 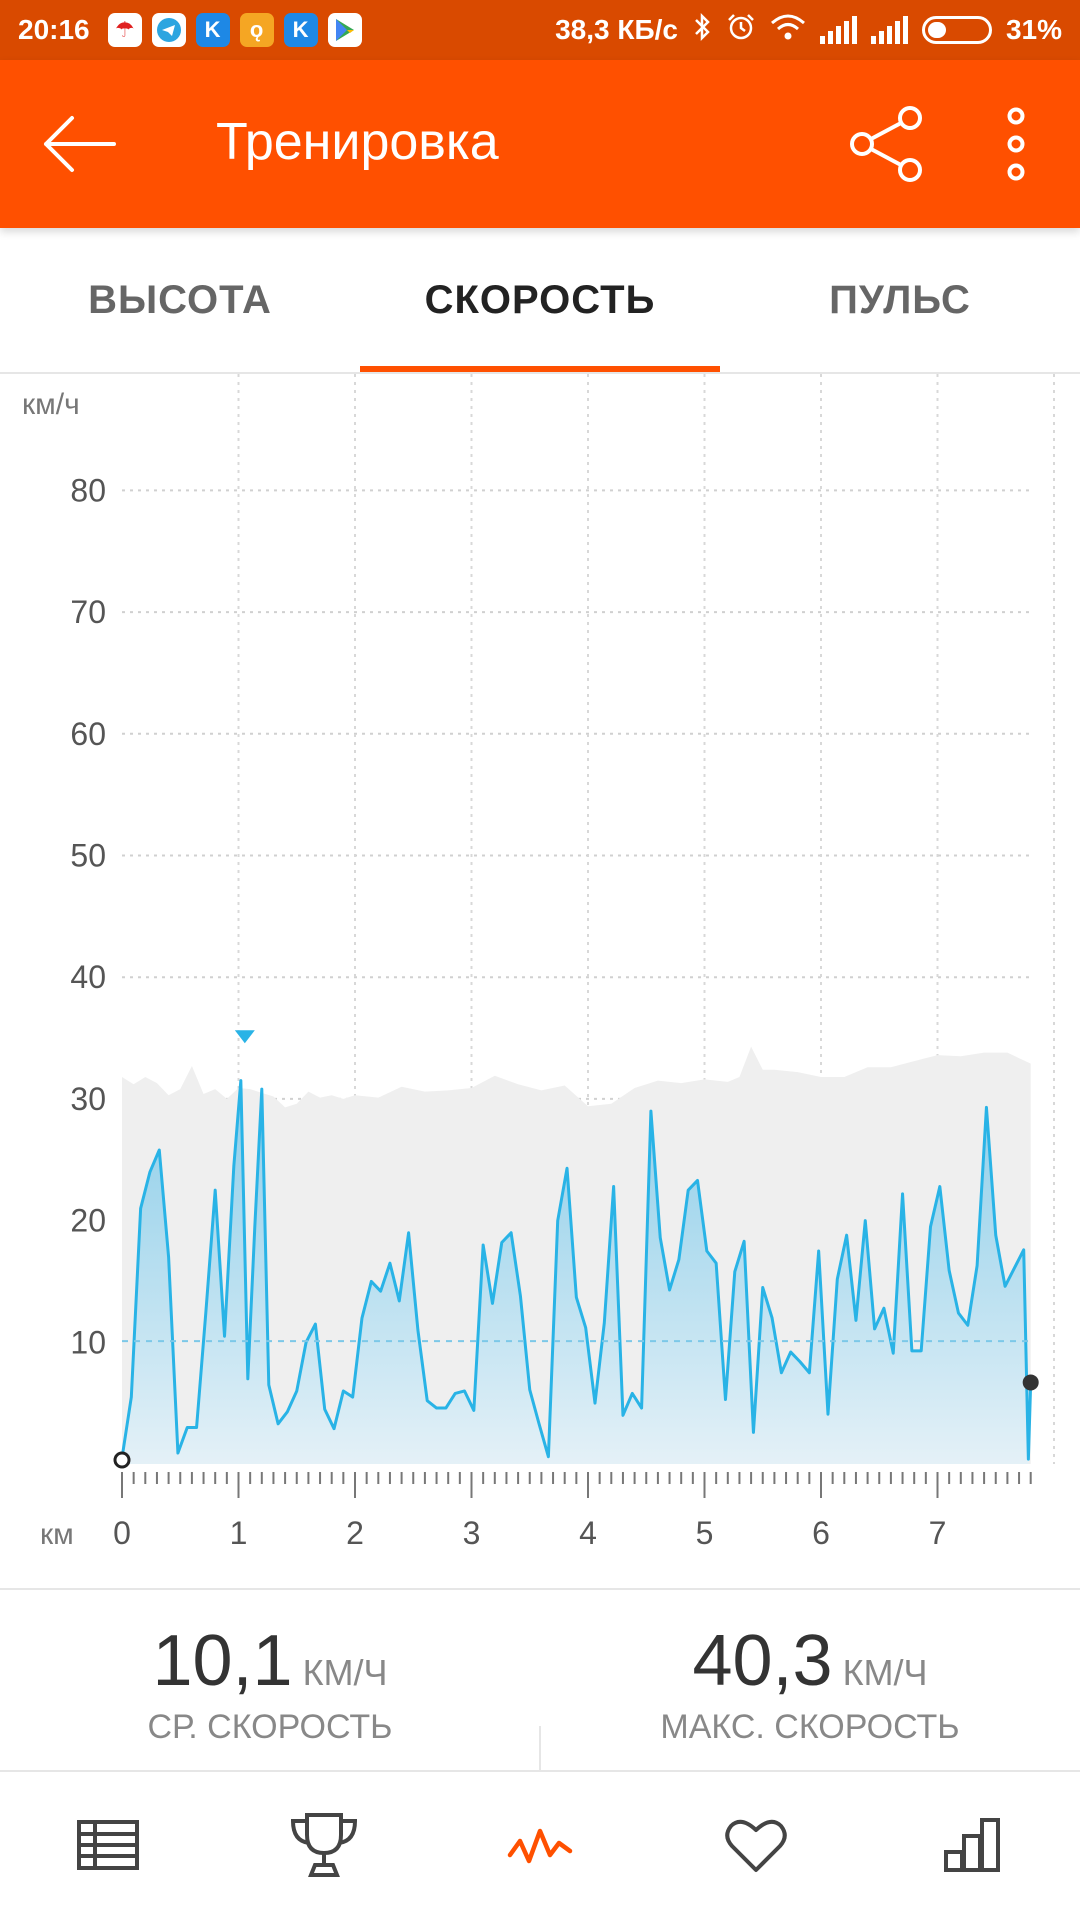 What do you see at coordinates (168, 30) in the screenshot?
I see `telegram-icon` at bounding box center [168, 30].